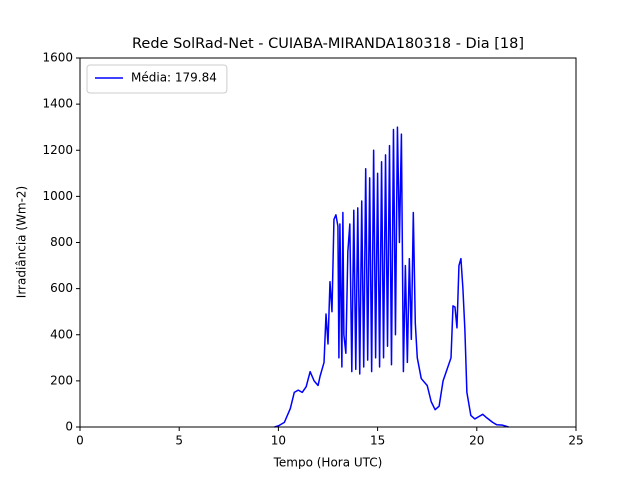  Describe the element at coordinates (377, 441) in the screenshot. I see `x-tick-label: 15` at that location.